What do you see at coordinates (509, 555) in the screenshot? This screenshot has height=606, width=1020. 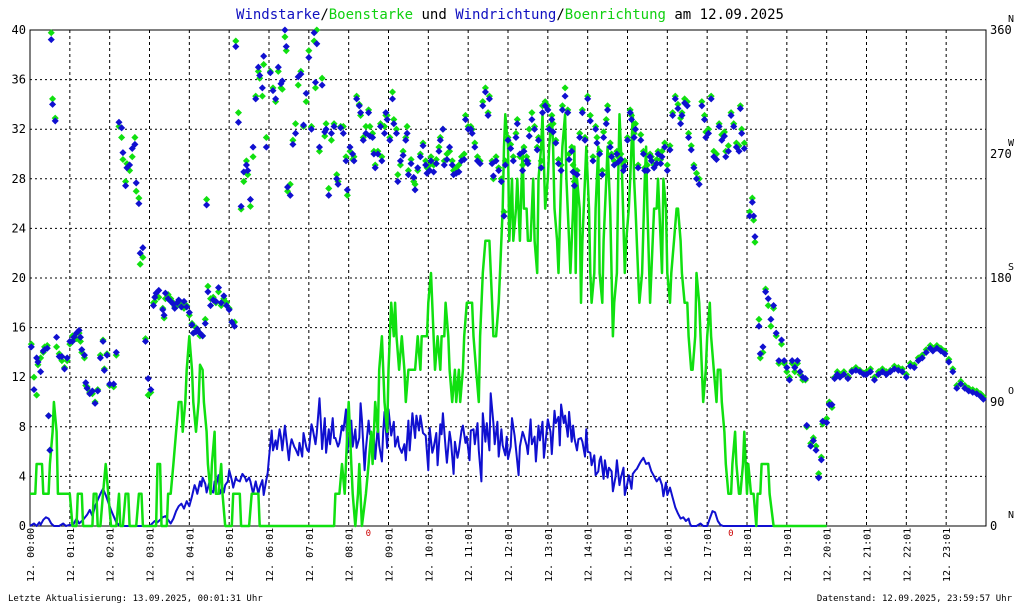 I see `x-tick-label: 12. 12:01` at bounding box center [509, 555].